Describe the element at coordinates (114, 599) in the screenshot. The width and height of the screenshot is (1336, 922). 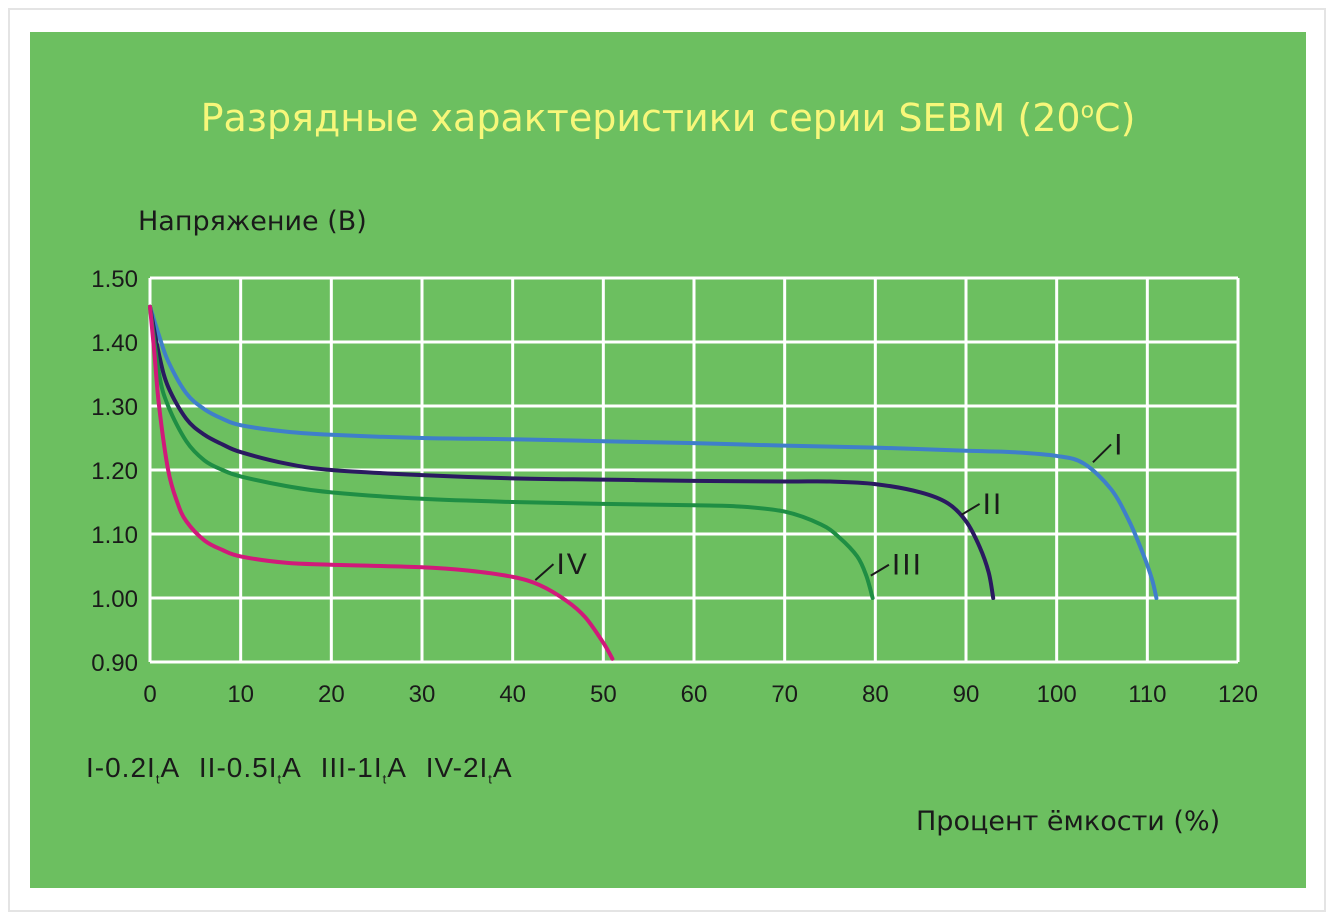
I see `y-tick-label: 1.00` at that location.